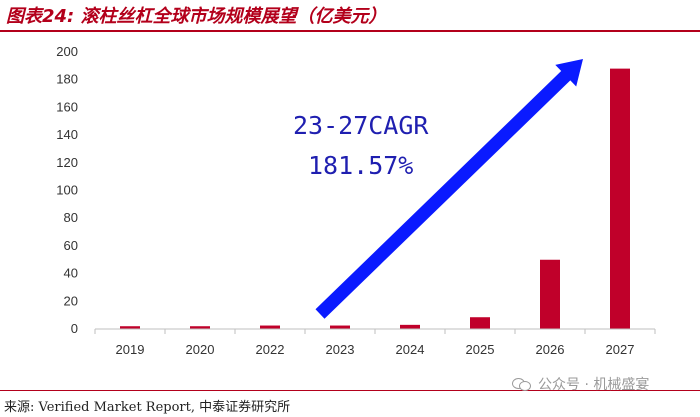  What do you see at coordinates (147, 407) in the screenshot?
I see `source-note: 来源: Verified Market Report, 中泰证券研究所` at bounding box center [147, 407].